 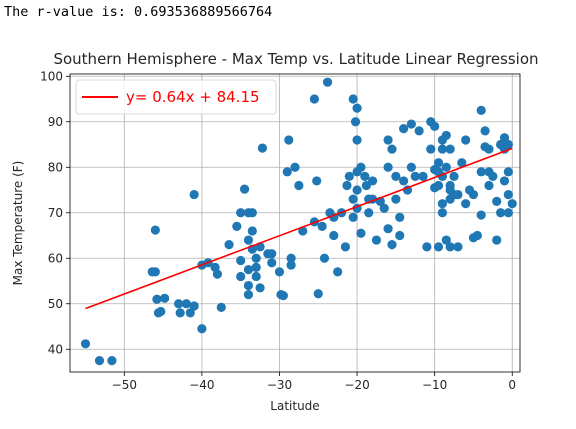 I want to click on r-value-output: The r-value is: 0.693536889566764, so click(x=138, y=12).